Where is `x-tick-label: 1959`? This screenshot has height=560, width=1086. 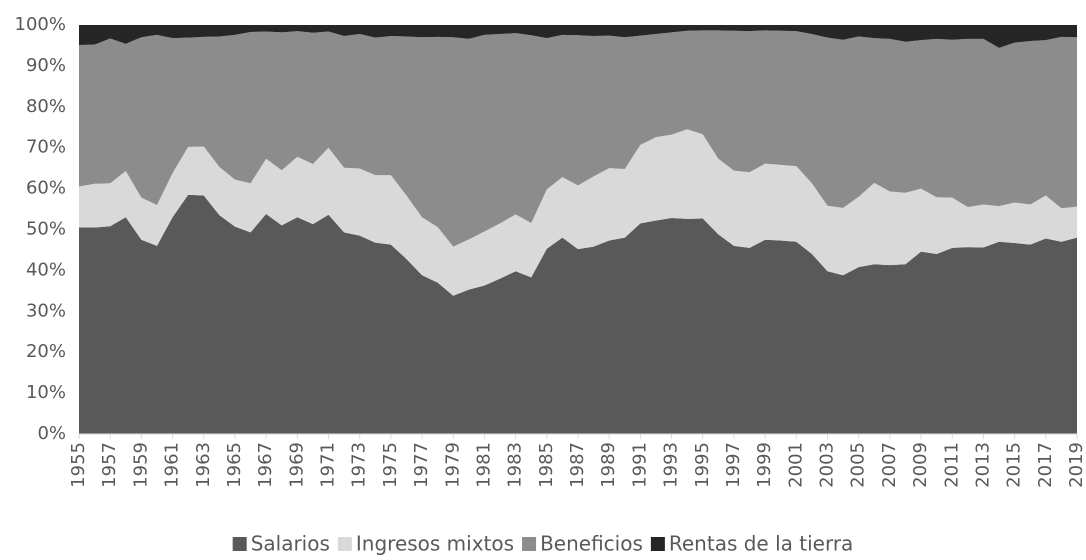 x-tick-label: 1959 is located at coordinates (140, 465).